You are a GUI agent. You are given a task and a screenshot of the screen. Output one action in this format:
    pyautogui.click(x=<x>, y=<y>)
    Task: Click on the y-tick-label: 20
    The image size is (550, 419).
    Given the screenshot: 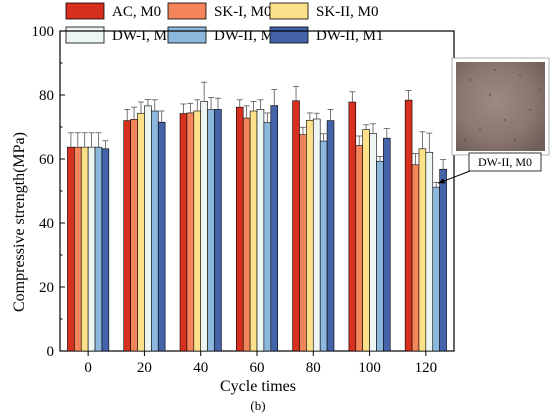 What is the action you would take?
    pyautogui.click(x=46, y=288)
    